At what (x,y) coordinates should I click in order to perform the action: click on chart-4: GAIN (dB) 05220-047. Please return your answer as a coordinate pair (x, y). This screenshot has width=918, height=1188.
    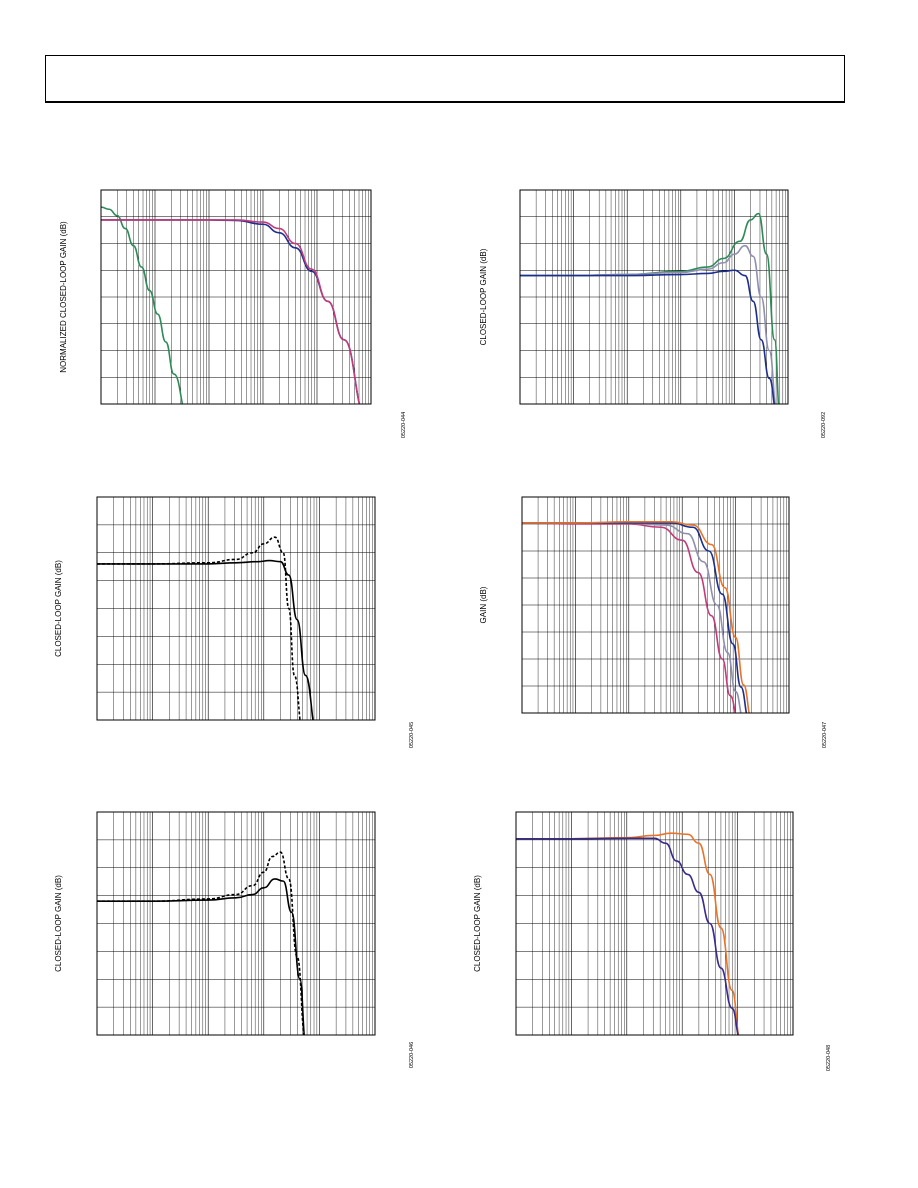
    Looking at the image, I should click on (653, 622).